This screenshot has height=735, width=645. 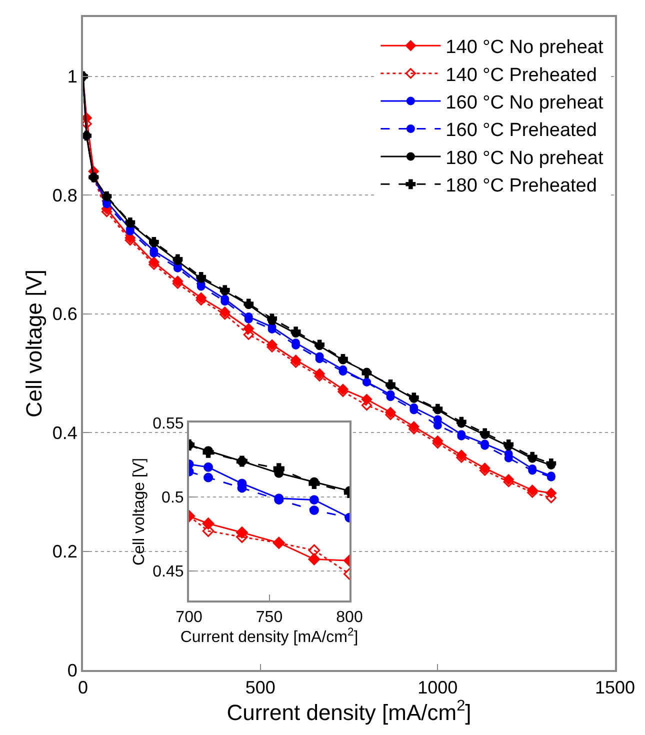 What do you see at coordinates (521, 186) in the screenshot?
I see `legend-label: 180 °C Preheated` at bounding box center [521, 186].